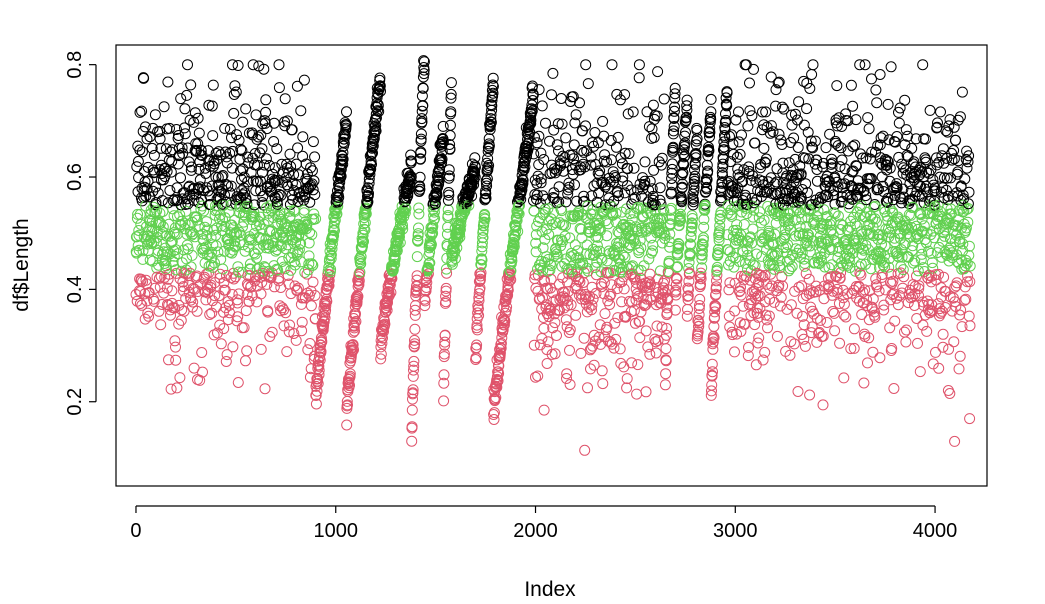 The width and height of the screenshot is (1045, 604). Describe the element at coordinates (75, 65) in the screenshot. I see `y-tick-label: 0.8` at that location.